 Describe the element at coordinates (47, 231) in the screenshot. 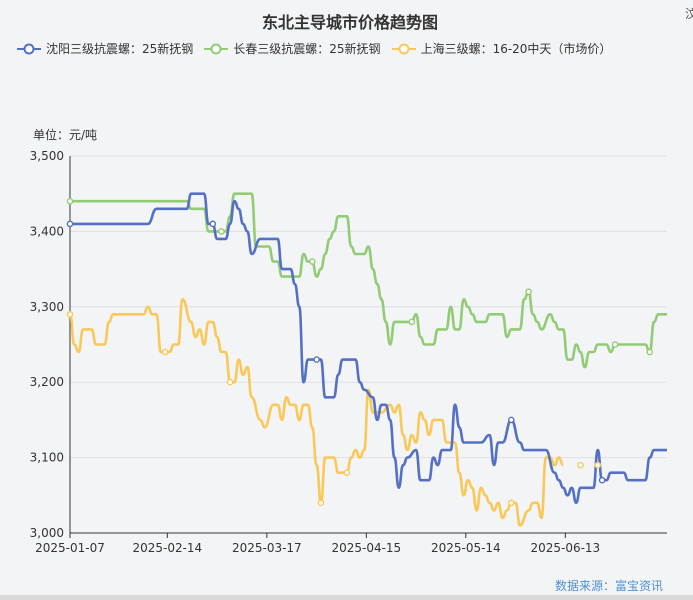

I see `y-tick-label: 3,400` at that location.